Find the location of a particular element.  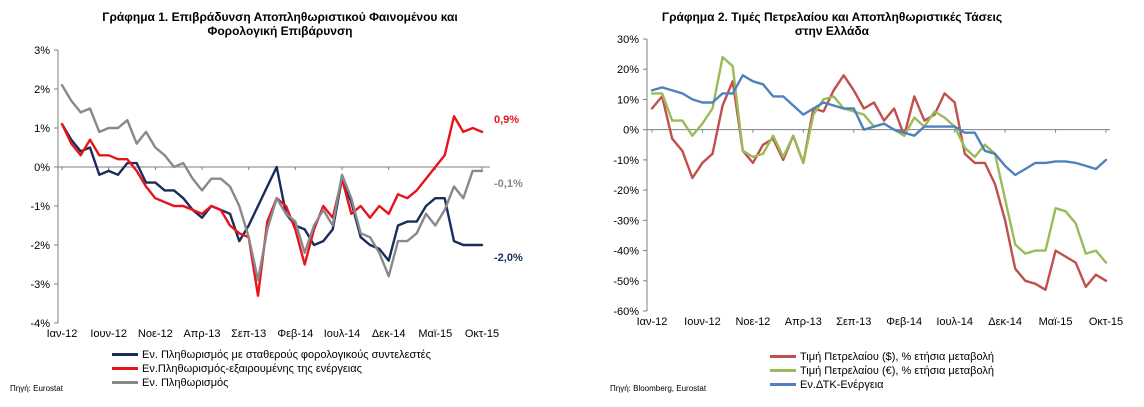

chart-2-x-tick-label: Ιουλ-14 is located at coordinates (954, 322).